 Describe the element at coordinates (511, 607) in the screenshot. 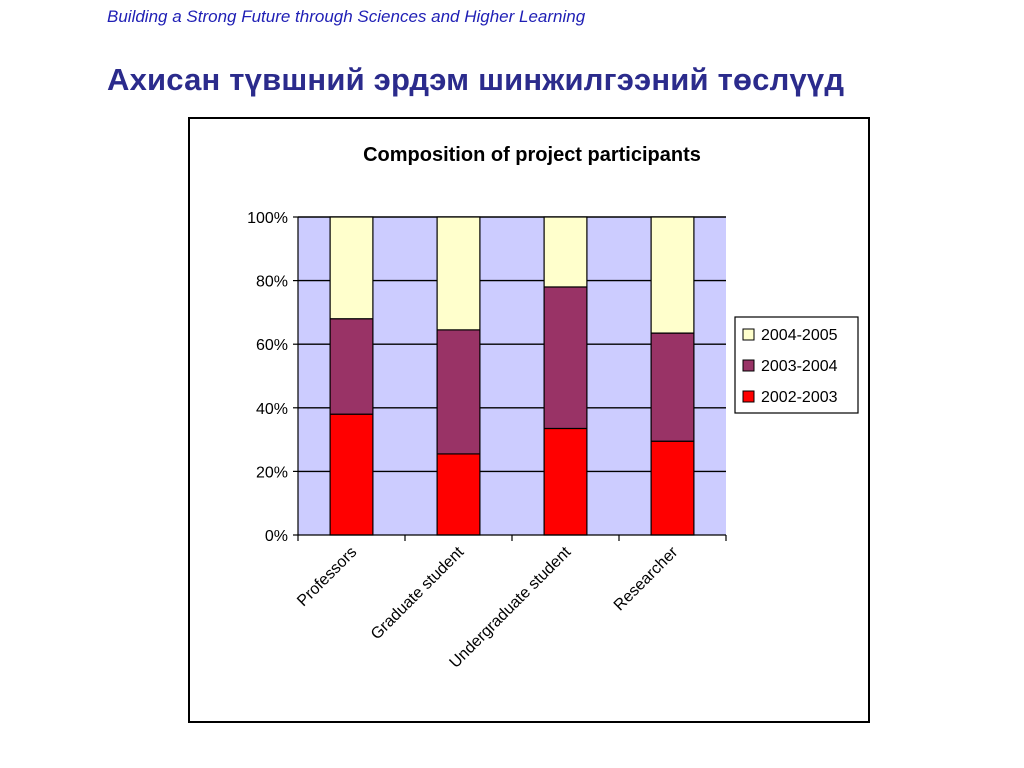

I see `x-category-label: Undergraduate student` at that location.